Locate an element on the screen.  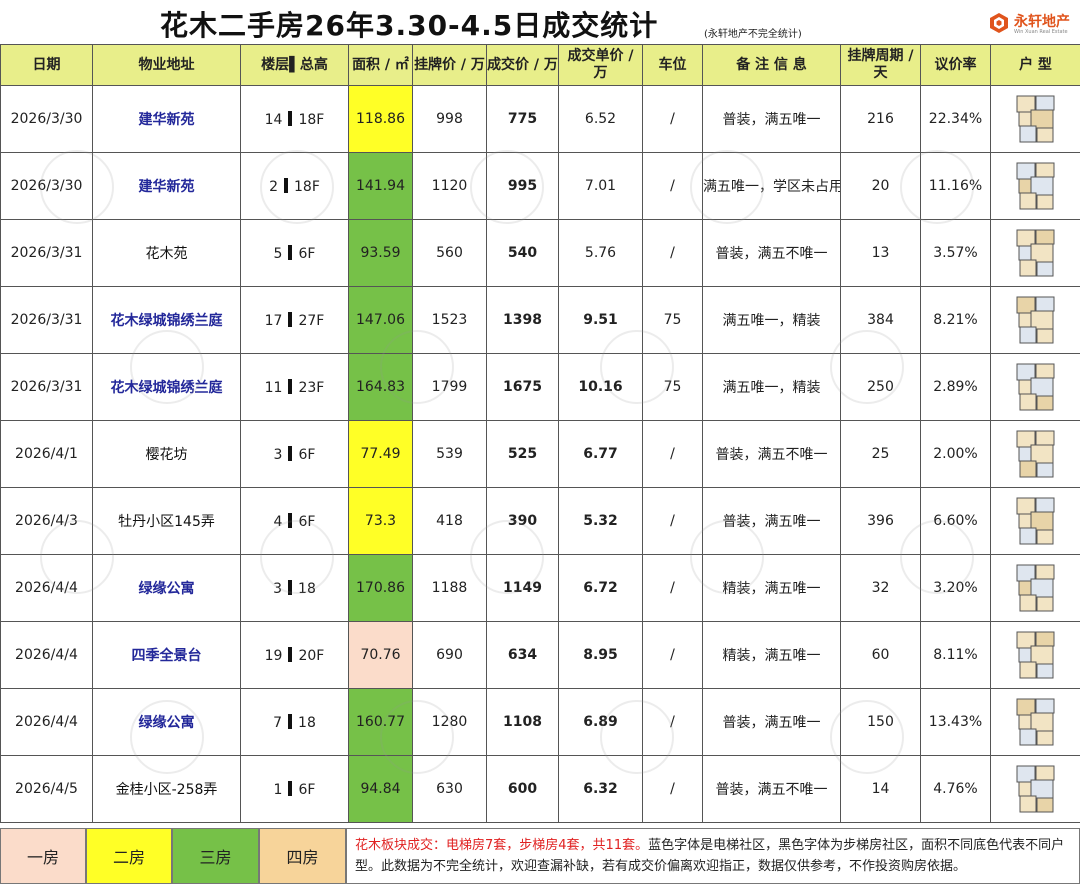
unit-price-cell: 6.72 is located at coordinates (600, 588).